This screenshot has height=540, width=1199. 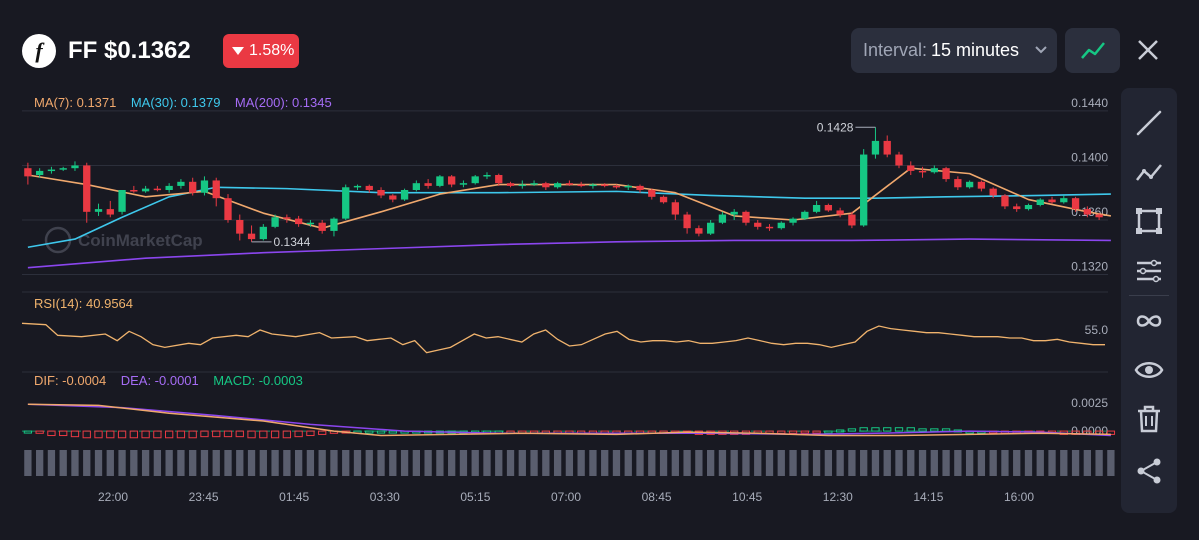 What do you see at coordinates (1149, 471) in the screenshot?
I see `share-tool` at bounding box center [1149, 471].